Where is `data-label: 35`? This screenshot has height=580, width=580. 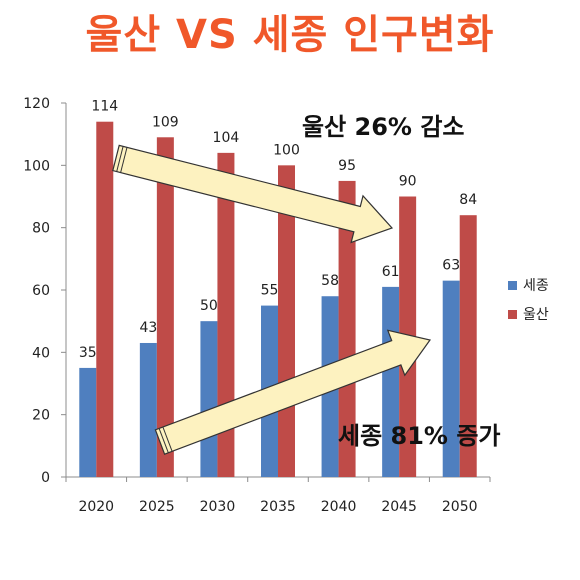 data-label: 35 is located at coordinates (88, 353).